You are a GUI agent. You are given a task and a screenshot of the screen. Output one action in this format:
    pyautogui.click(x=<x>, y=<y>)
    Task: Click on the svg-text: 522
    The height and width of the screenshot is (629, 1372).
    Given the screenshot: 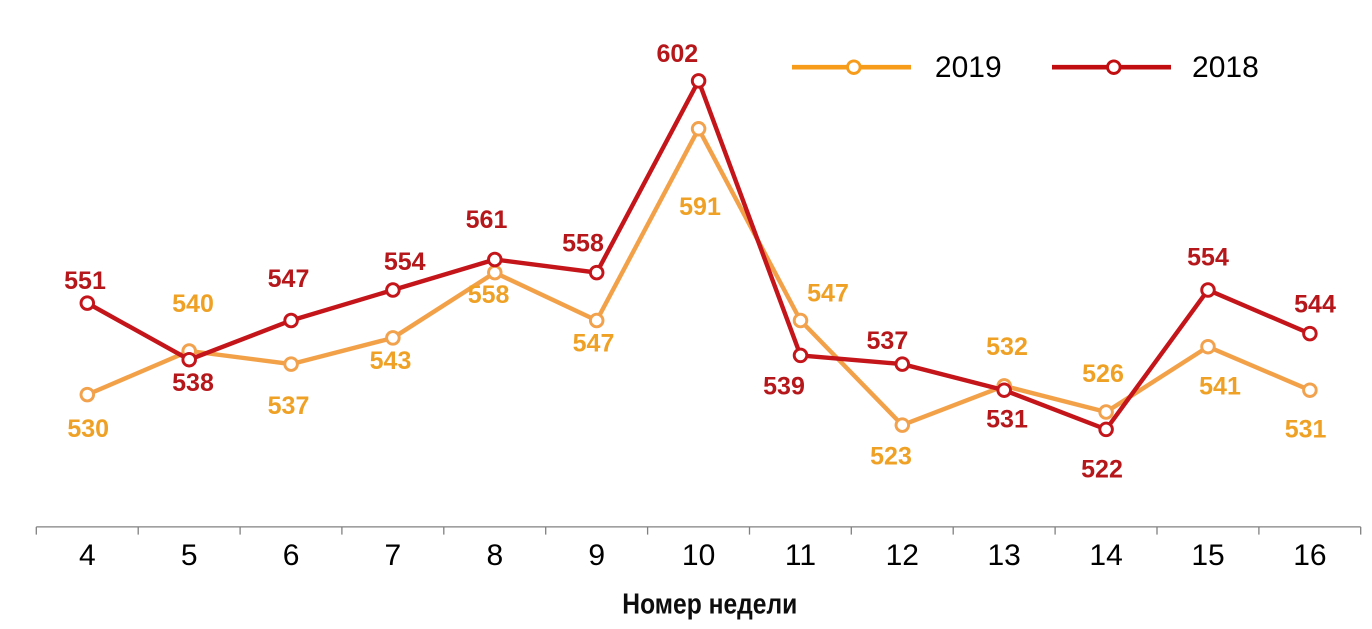 What is the action you would take?
    pyautogui.click(x=1102, y=470)
    